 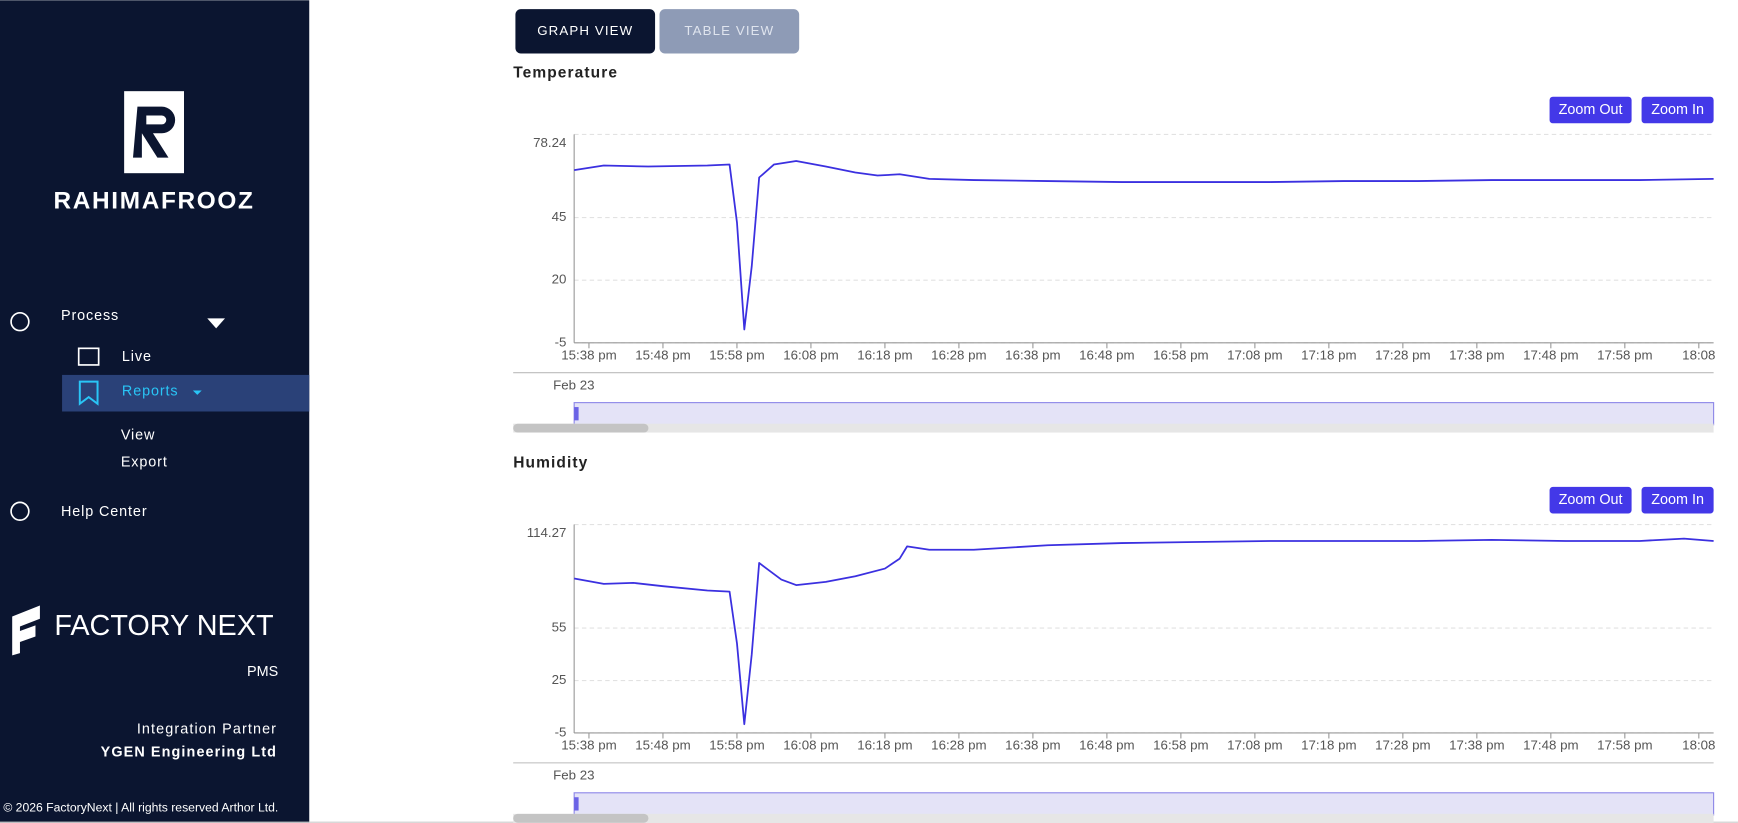 What do you see at coordinates (90, 316) in the screenshot?
I see `menu-process: Process` at bounding box center [90, 316].